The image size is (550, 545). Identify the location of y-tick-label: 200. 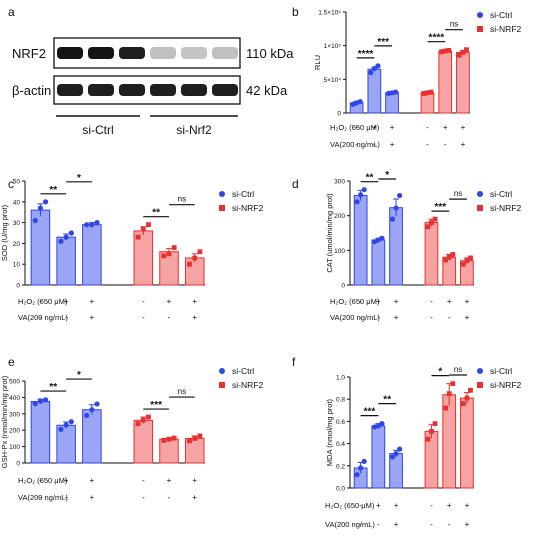
(339, 216).